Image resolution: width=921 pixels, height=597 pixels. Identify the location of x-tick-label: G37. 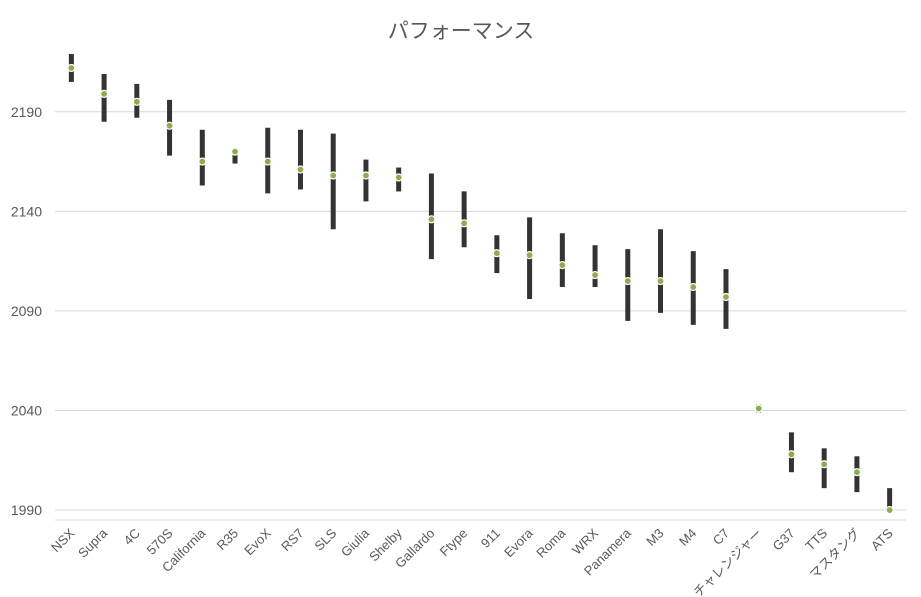
(784, 540).